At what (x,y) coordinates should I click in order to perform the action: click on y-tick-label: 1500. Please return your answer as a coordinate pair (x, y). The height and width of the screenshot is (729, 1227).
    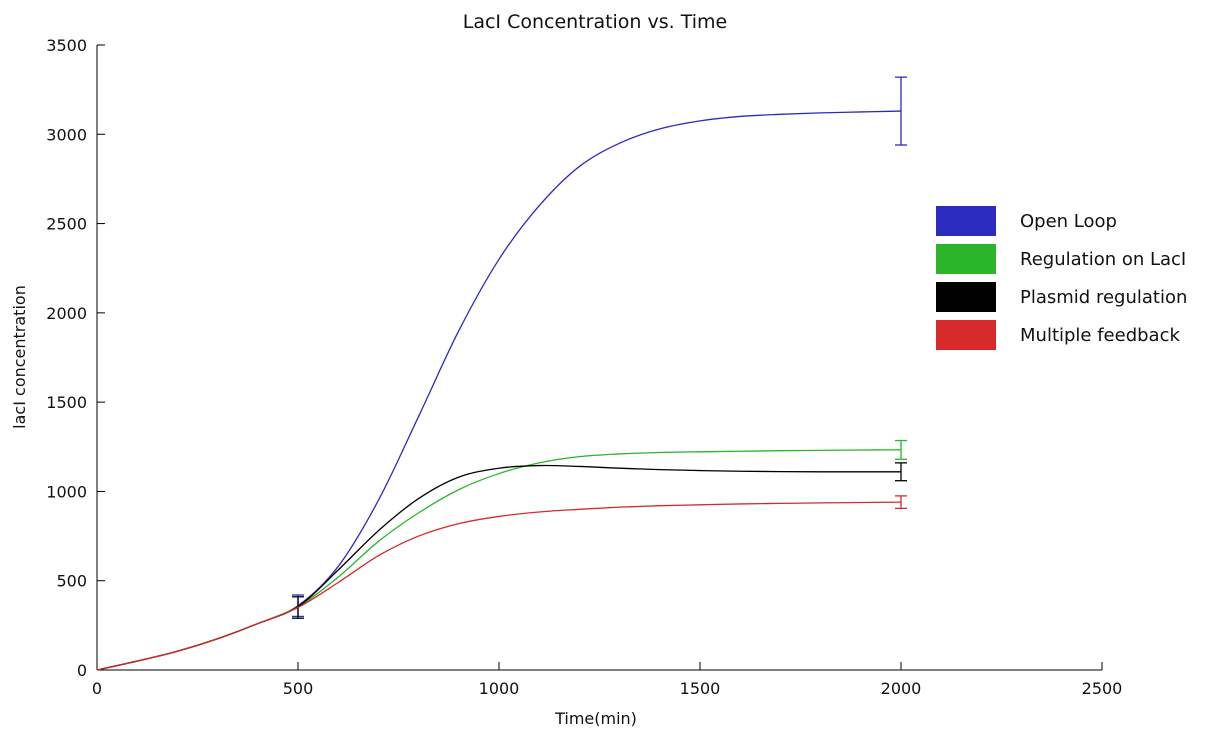
    Looking at the image, I should click on (66, 402).